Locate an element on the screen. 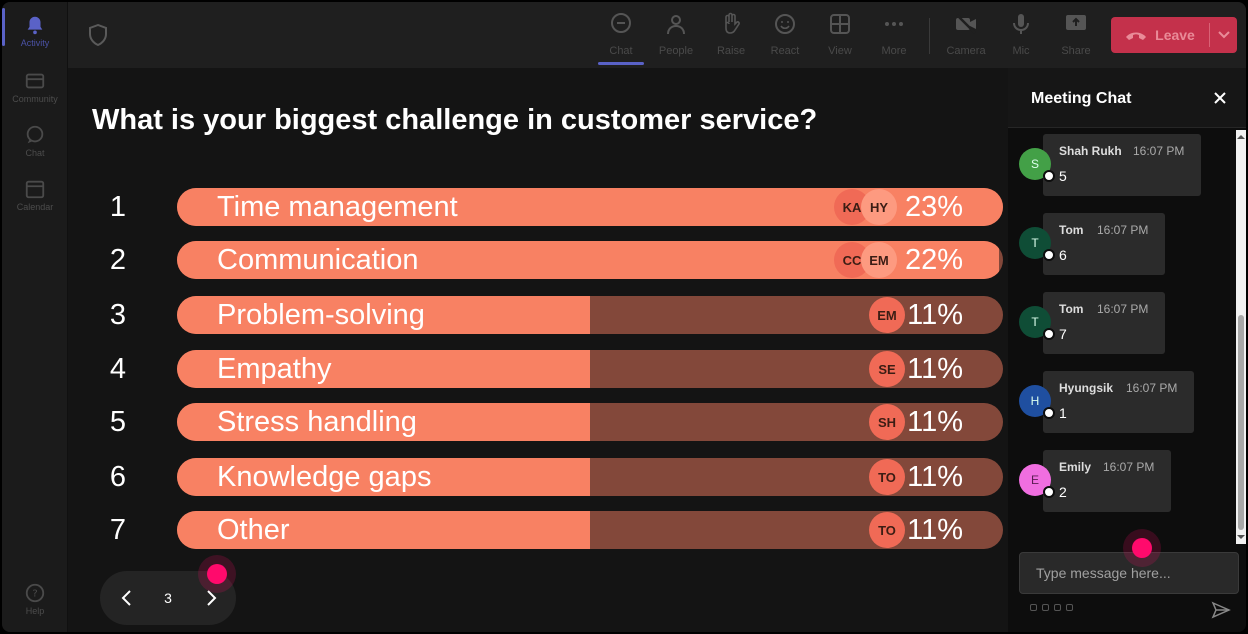 This screenshot has width=1248, height=634. emoji-icon is located at coordinates (1057, 607).